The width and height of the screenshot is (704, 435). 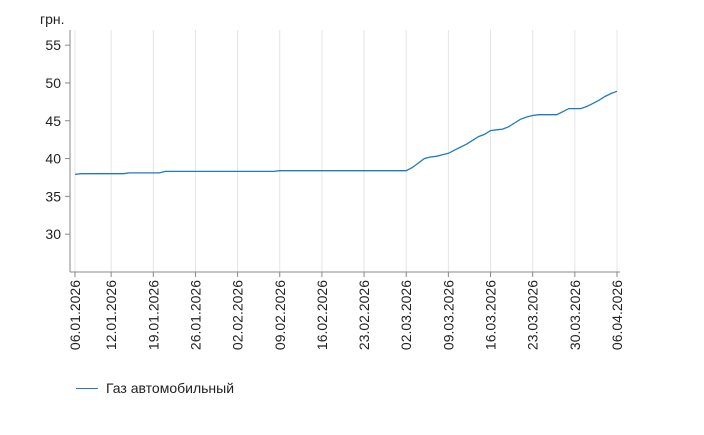 What do you see at coordinates (406, 315) in the screenshot?
I see `x-tick-label: 02.03.2026` at bounding box center [406, 315].